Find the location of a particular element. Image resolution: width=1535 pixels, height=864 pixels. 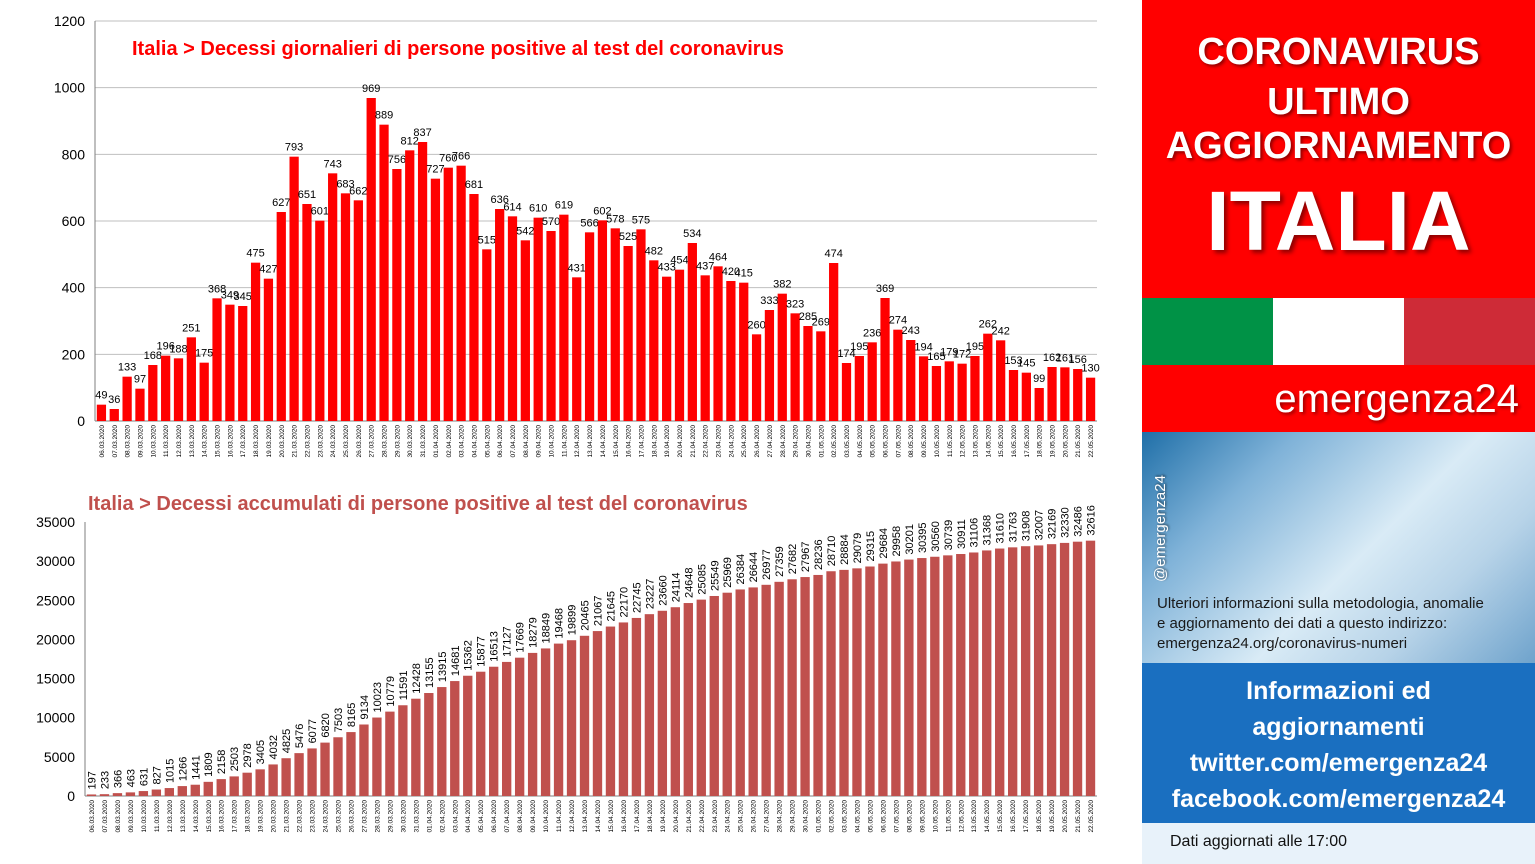

data-label: 575 is located at coordinates (641, 220).